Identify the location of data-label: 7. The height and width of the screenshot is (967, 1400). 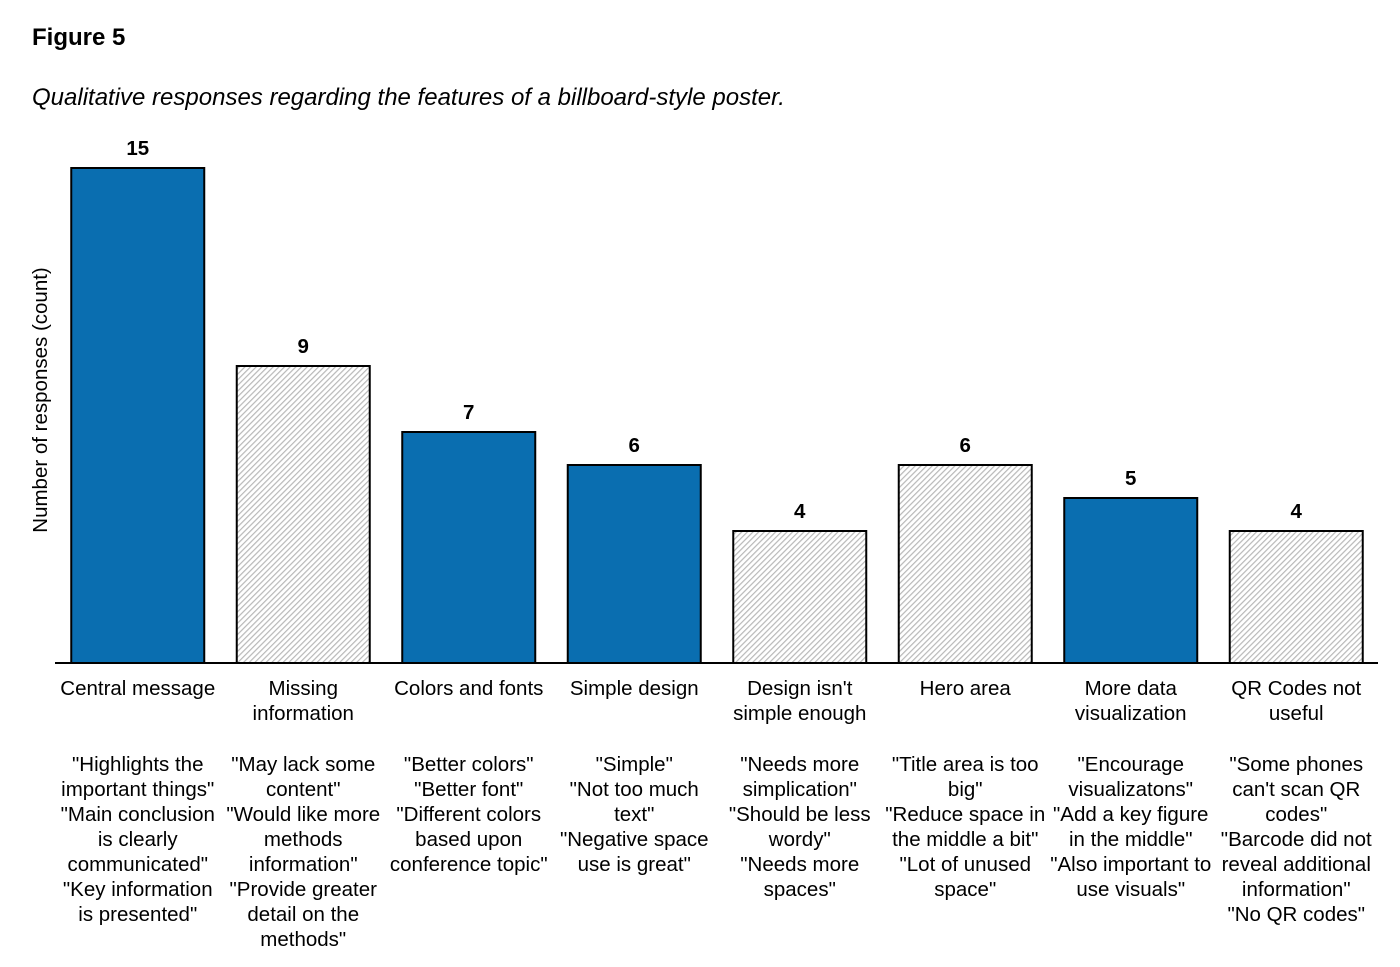
(468, 412).